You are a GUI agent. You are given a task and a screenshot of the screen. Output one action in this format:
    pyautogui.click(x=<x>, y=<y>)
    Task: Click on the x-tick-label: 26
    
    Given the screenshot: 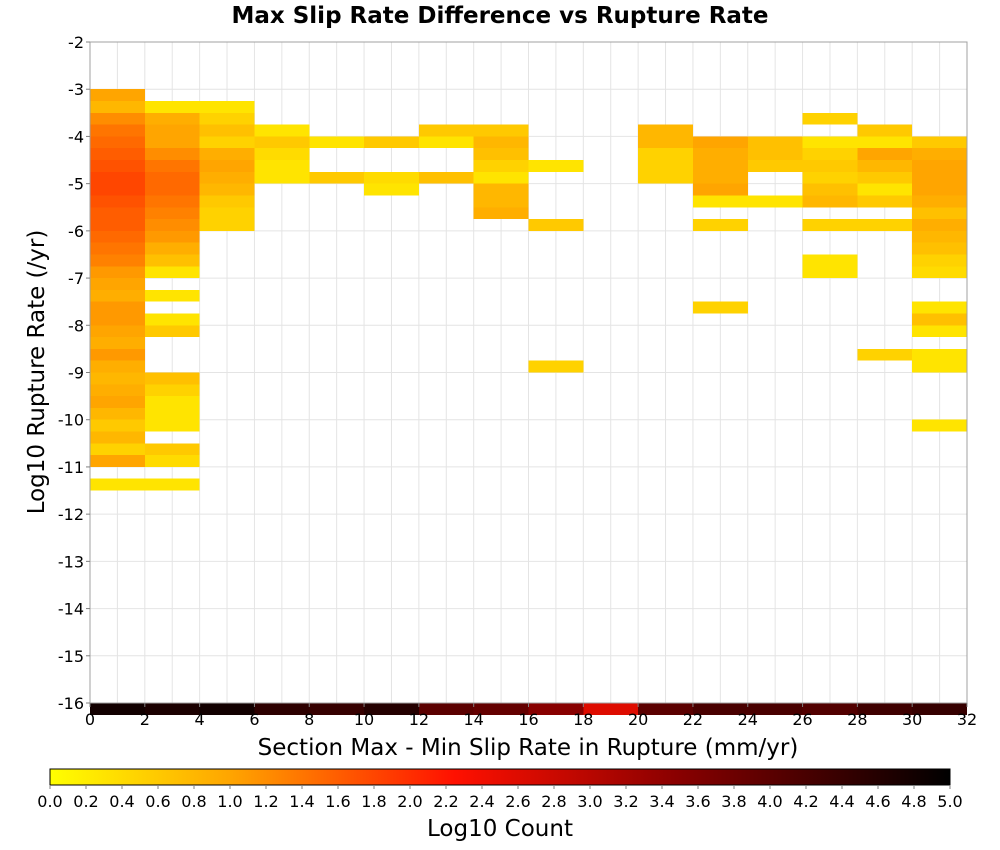 What is the action you would take?
    pyautogui.click(x=802, y=719)
    